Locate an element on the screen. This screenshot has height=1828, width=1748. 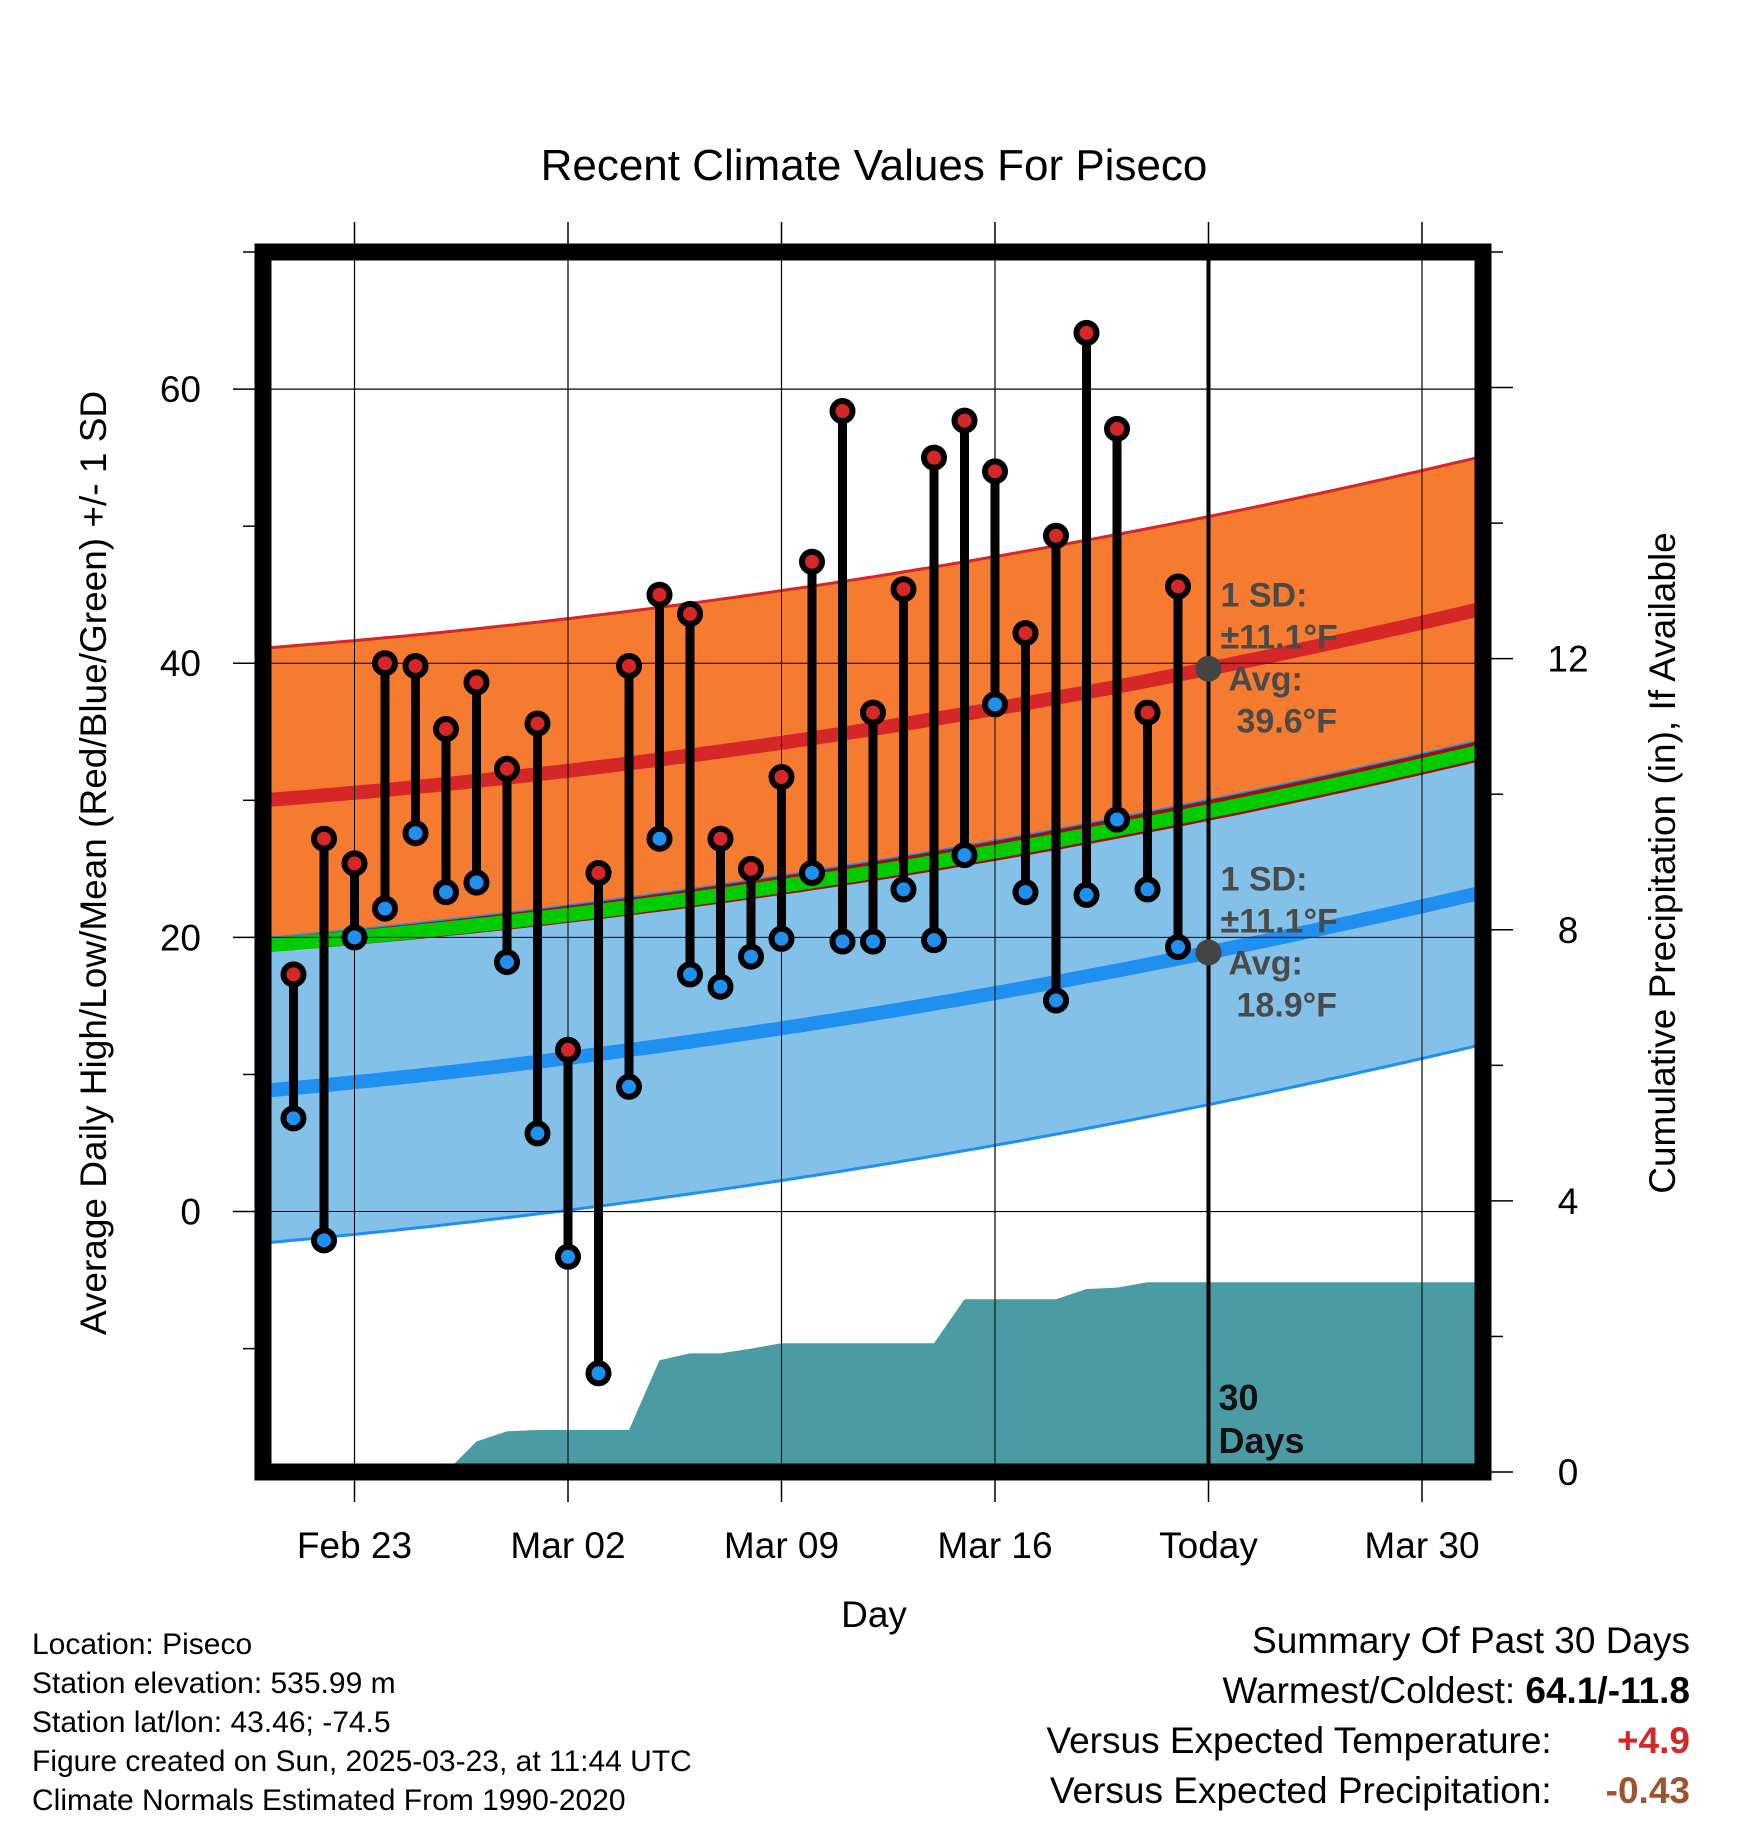
y-tick-label: 20 is located at coordinates (180, 937).